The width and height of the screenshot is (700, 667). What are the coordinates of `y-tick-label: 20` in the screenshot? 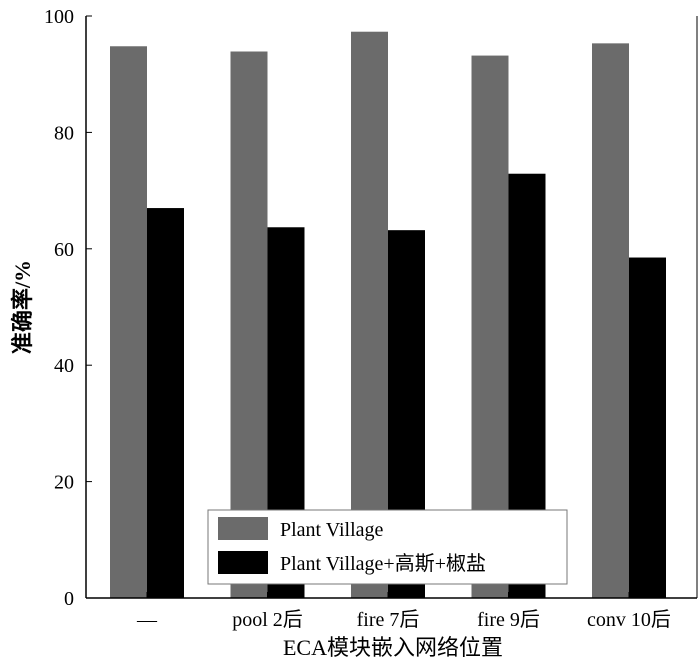 It's located at (64, 483).